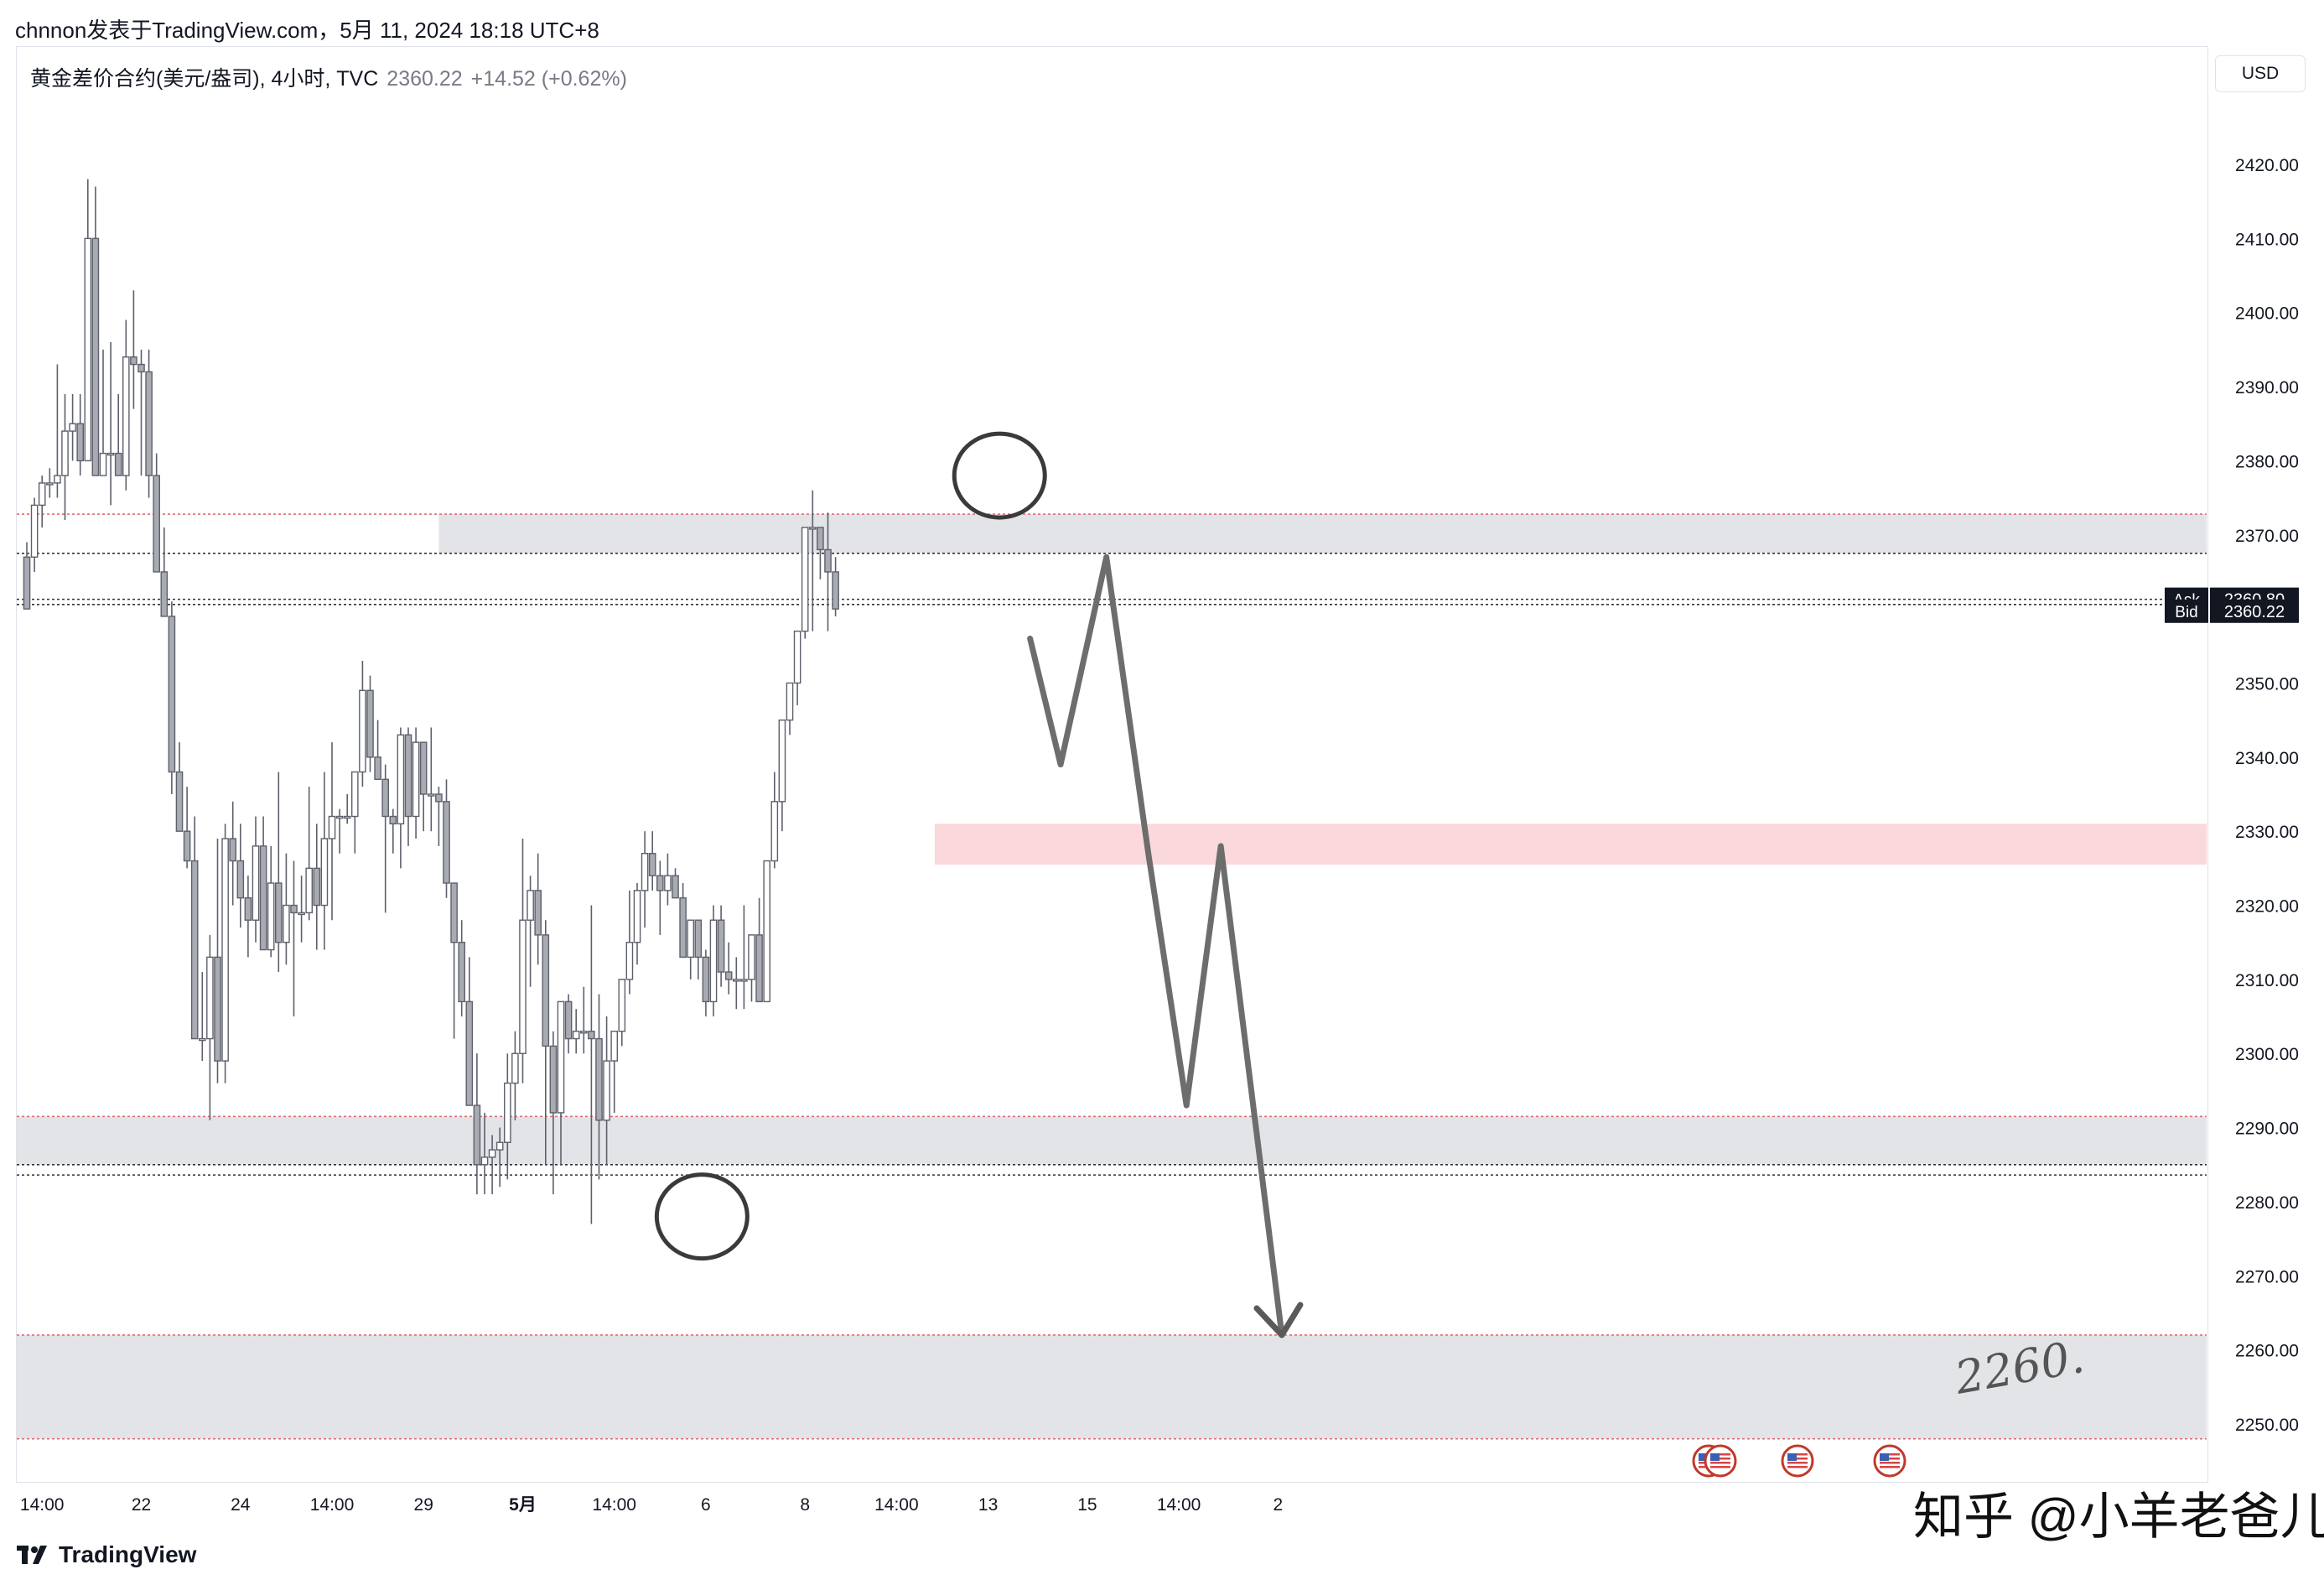  I want to click on symbol-name: 黄金差价合约(美元/盎司), 4小时, TVC, so click(204, 79).